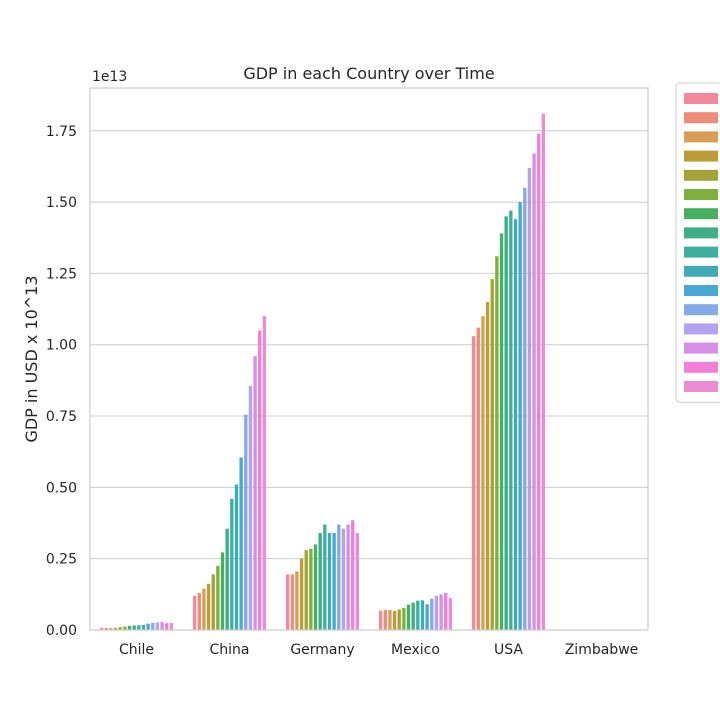  Describe the element at coordinates (61, 203) in the screenshot. I see `y-tick-label: 1.50` at that location.